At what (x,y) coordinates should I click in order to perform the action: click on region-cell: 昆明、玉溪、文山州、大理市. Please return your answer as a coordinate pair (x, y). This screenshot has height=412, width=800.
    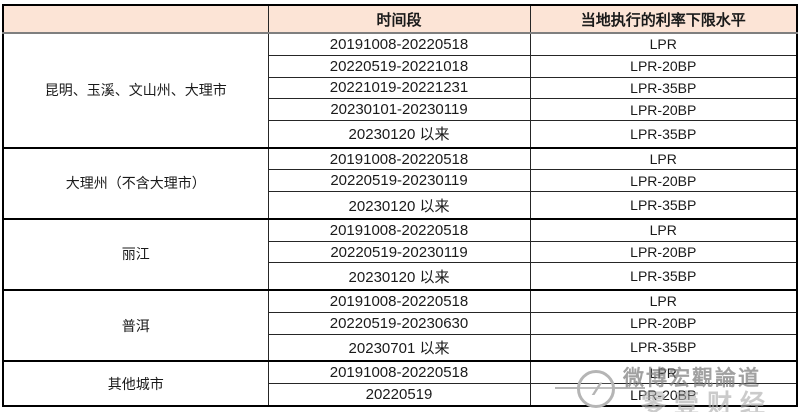
    Looking at the image, I should click on (135, 90).